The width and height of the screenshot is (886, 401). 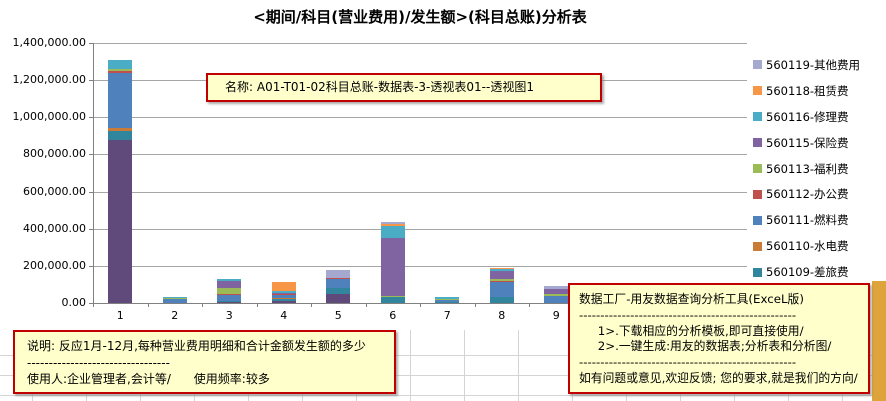 I want to click on bar-segment-560113-cat3, so click(x=229, y=291).